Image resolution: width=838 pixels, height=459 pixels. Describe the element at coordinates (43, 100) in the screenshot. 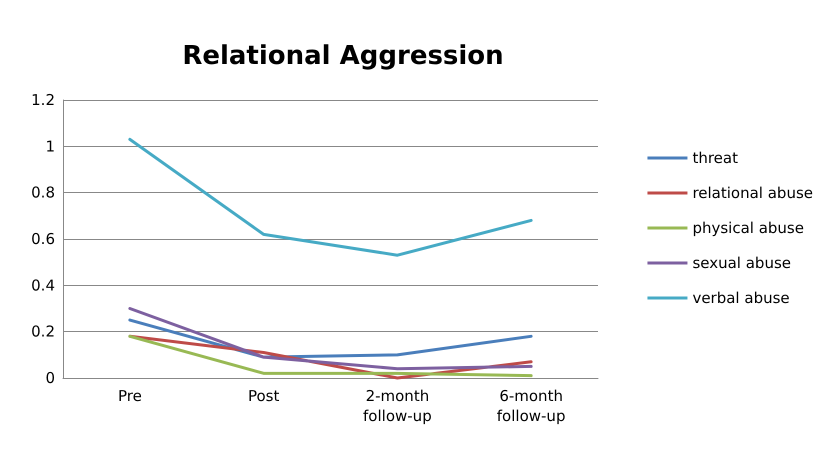

I see `y-tick-label: 1.2` at that location.